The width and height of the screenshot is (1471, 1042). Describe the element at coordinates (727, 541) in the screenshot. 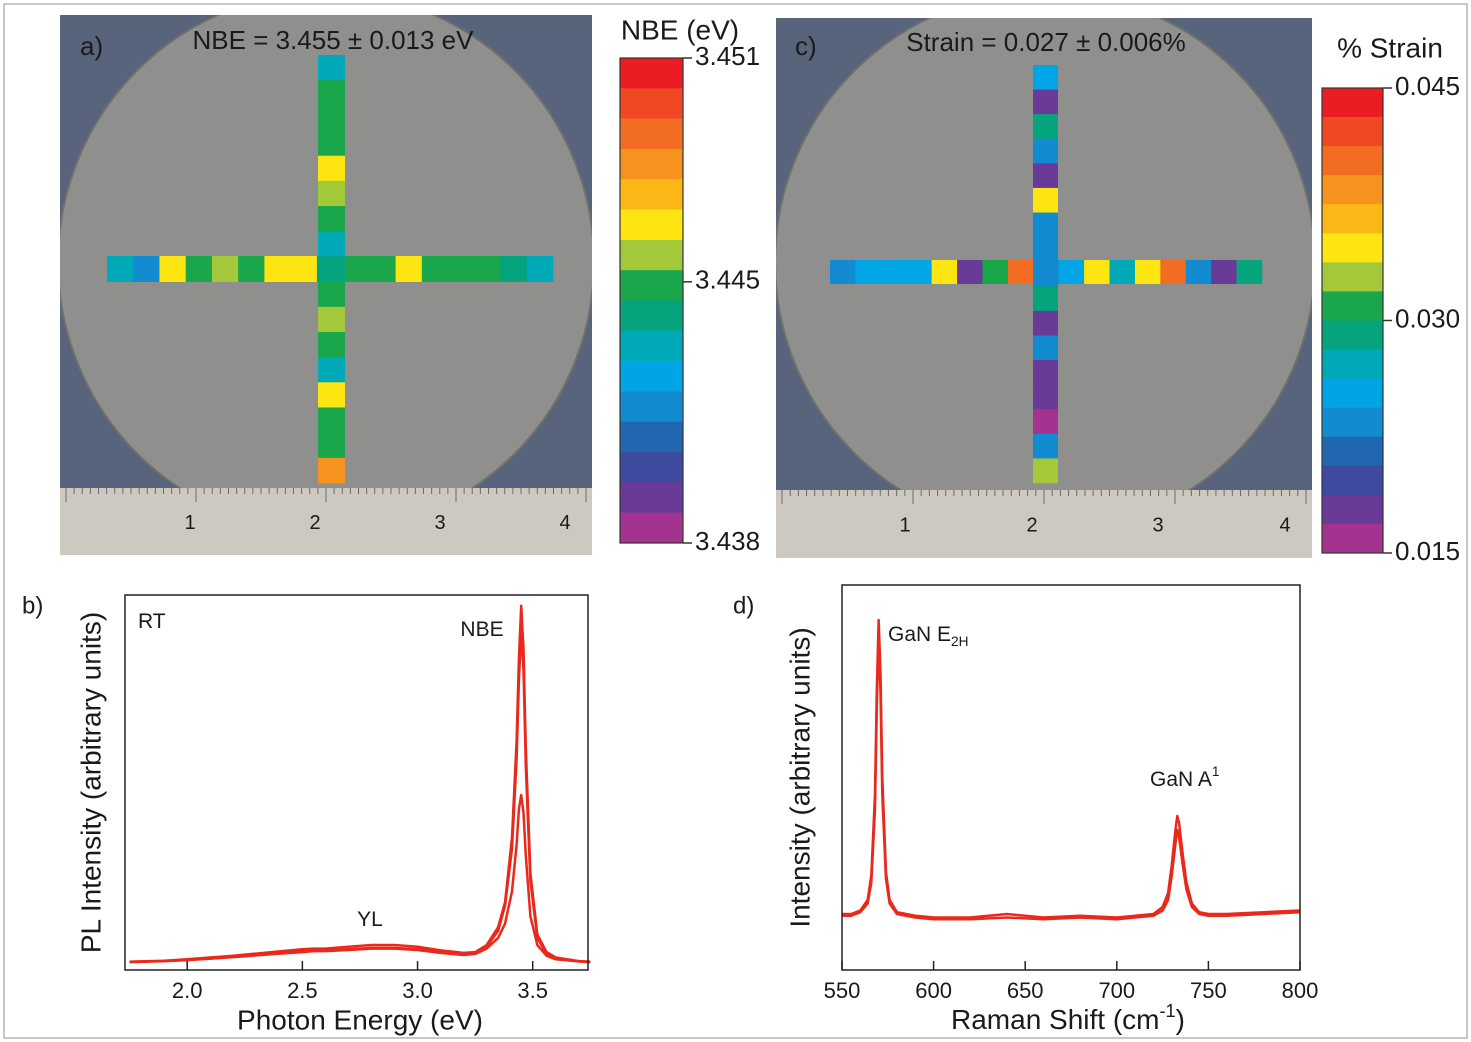

I see `colorbar-tick-label: 3.438` at that location.